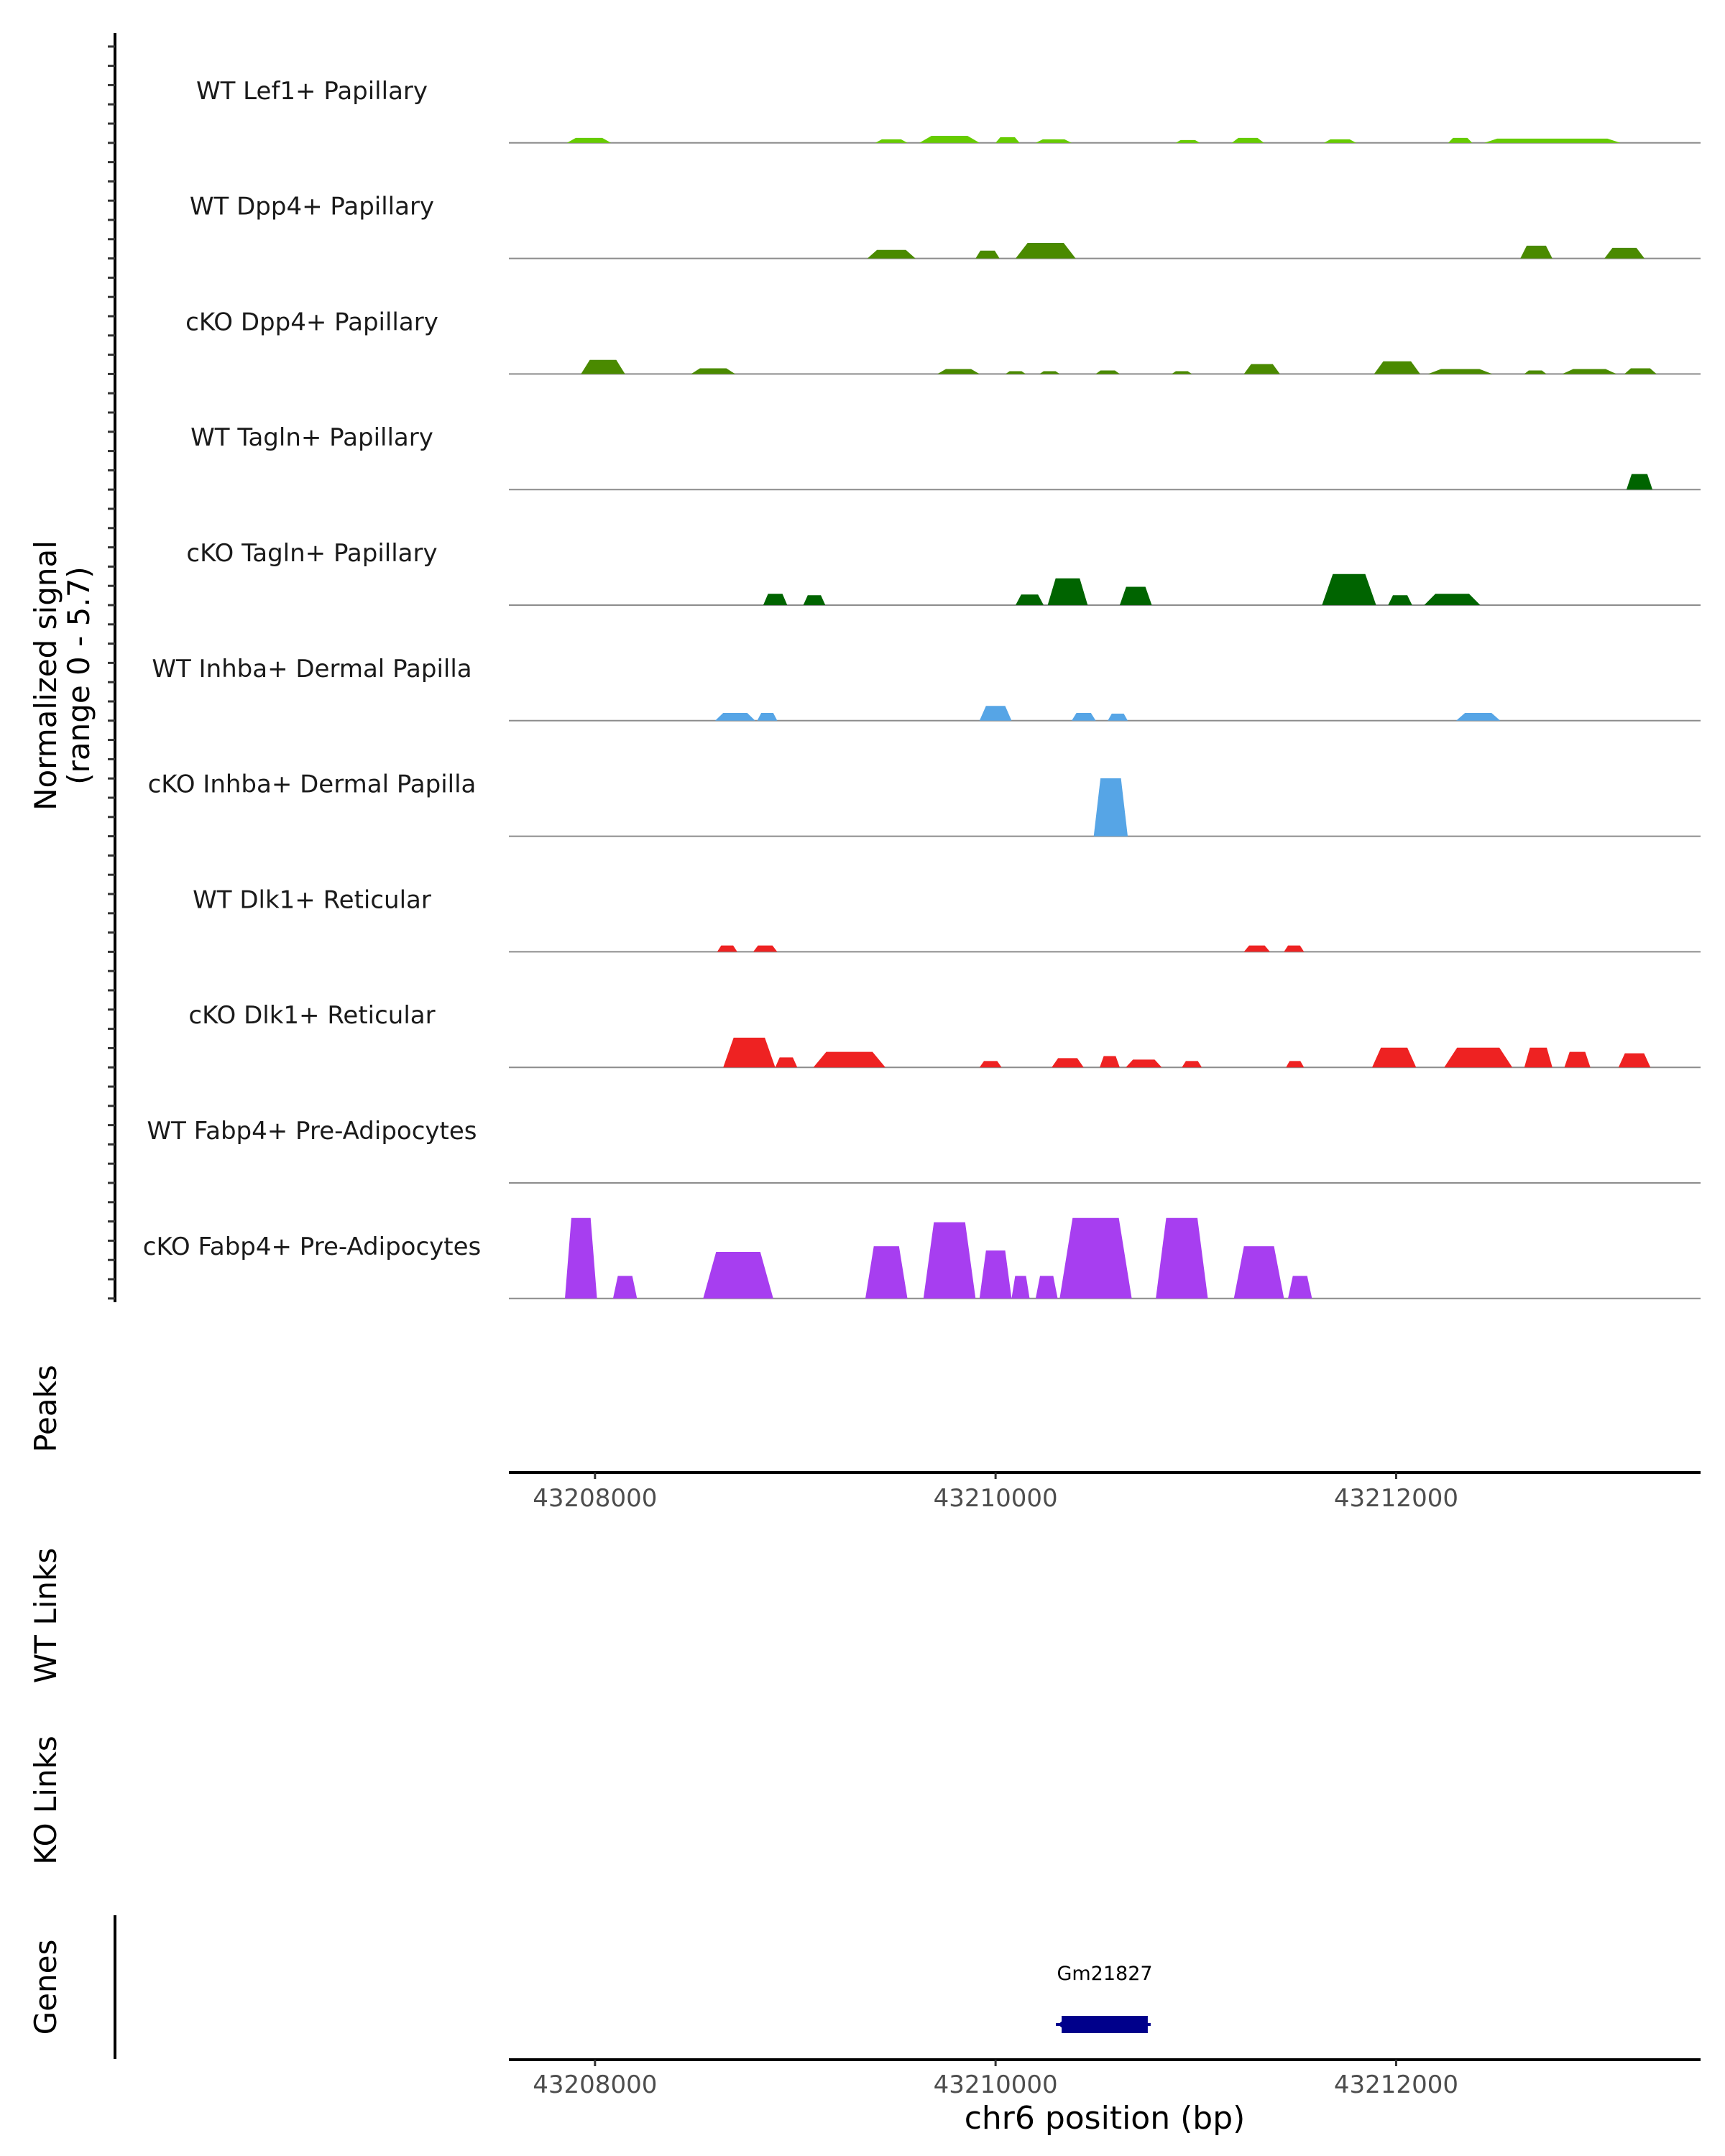 The height and width of the screenshot is (2156, 1725). Describe the element at coordinates (45, 1800) in the screenshot. I see `ko-links-label: KO Links` at that location.